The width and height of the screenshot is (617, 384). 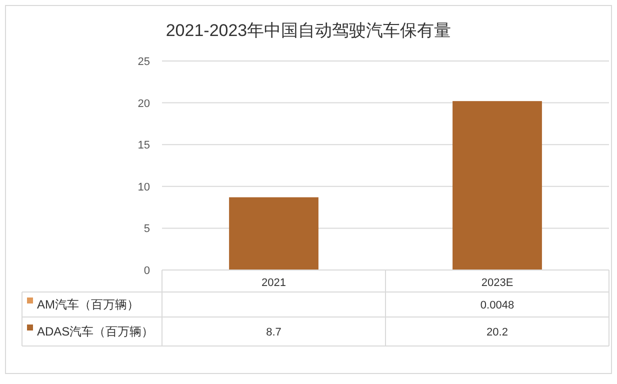 What do you see at coordinates (274, 332) in the screenshot?
I see `data-label: 8.7` at bounding box center [274, 332].